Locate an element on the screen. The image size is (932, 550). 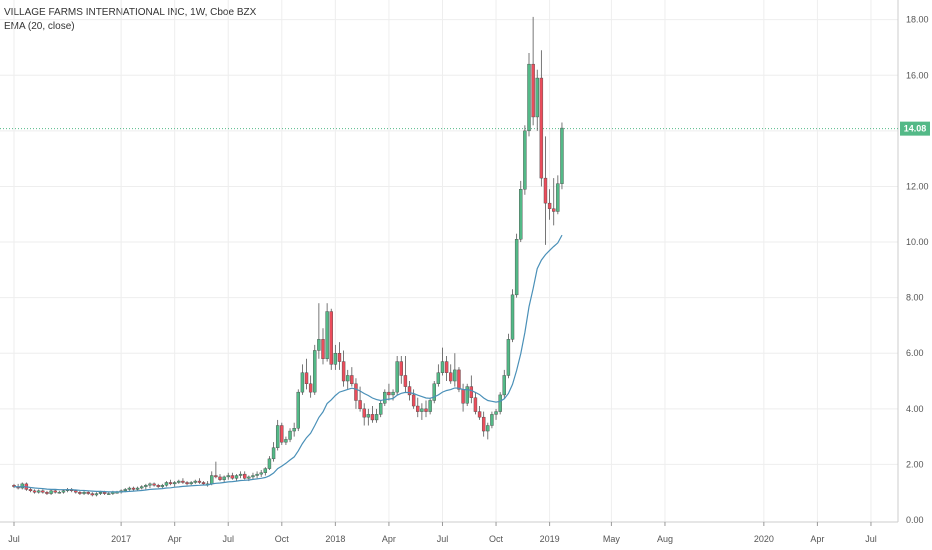
last-price-tag is located at coordinates (915, 128).